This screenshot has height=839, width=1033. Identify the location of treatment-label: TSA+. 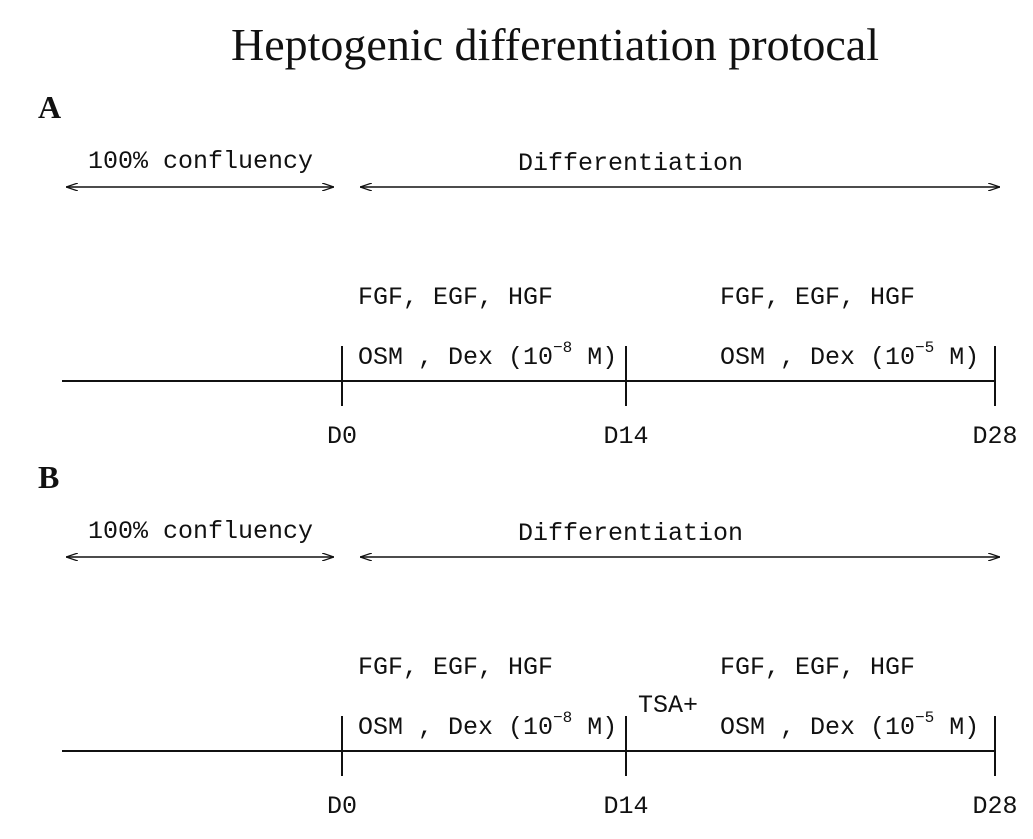
(668, 705).